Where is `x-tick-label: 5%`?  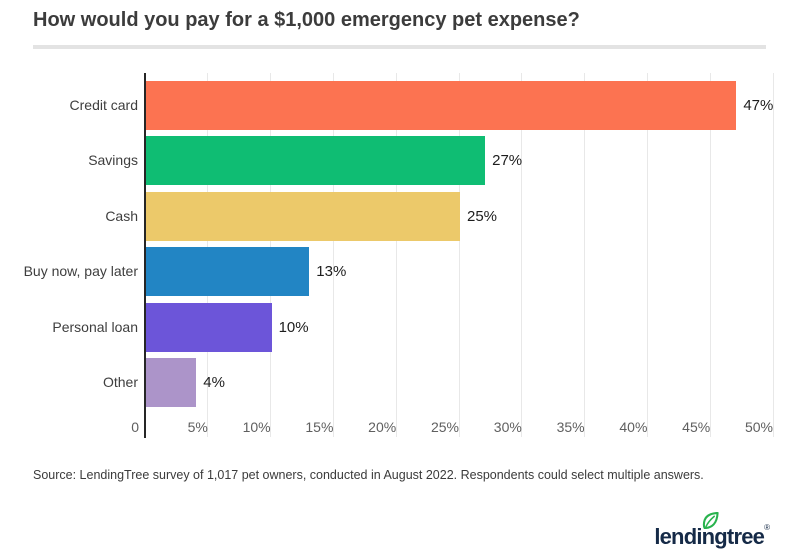 x-tick-label: 5% is located at coordinates (197, 427).